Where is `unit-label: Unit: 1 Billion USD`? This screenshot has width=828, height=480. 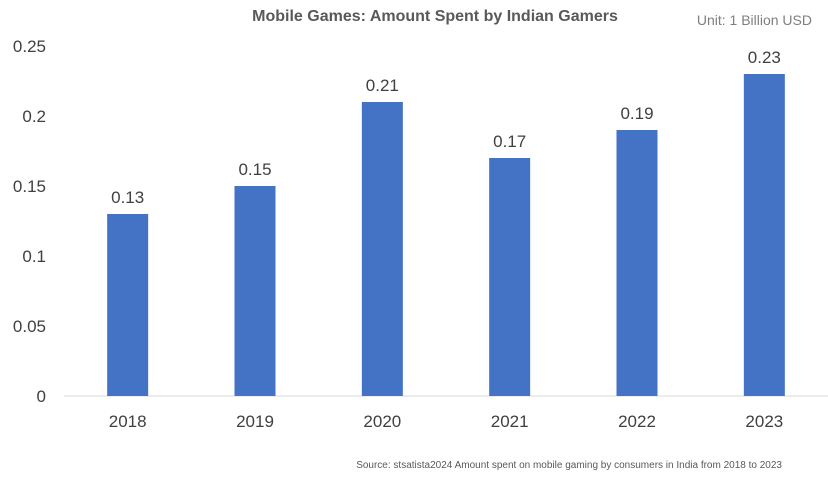
unit-label: Unit: 1 Billion USD is located at coordinates (754, 20).